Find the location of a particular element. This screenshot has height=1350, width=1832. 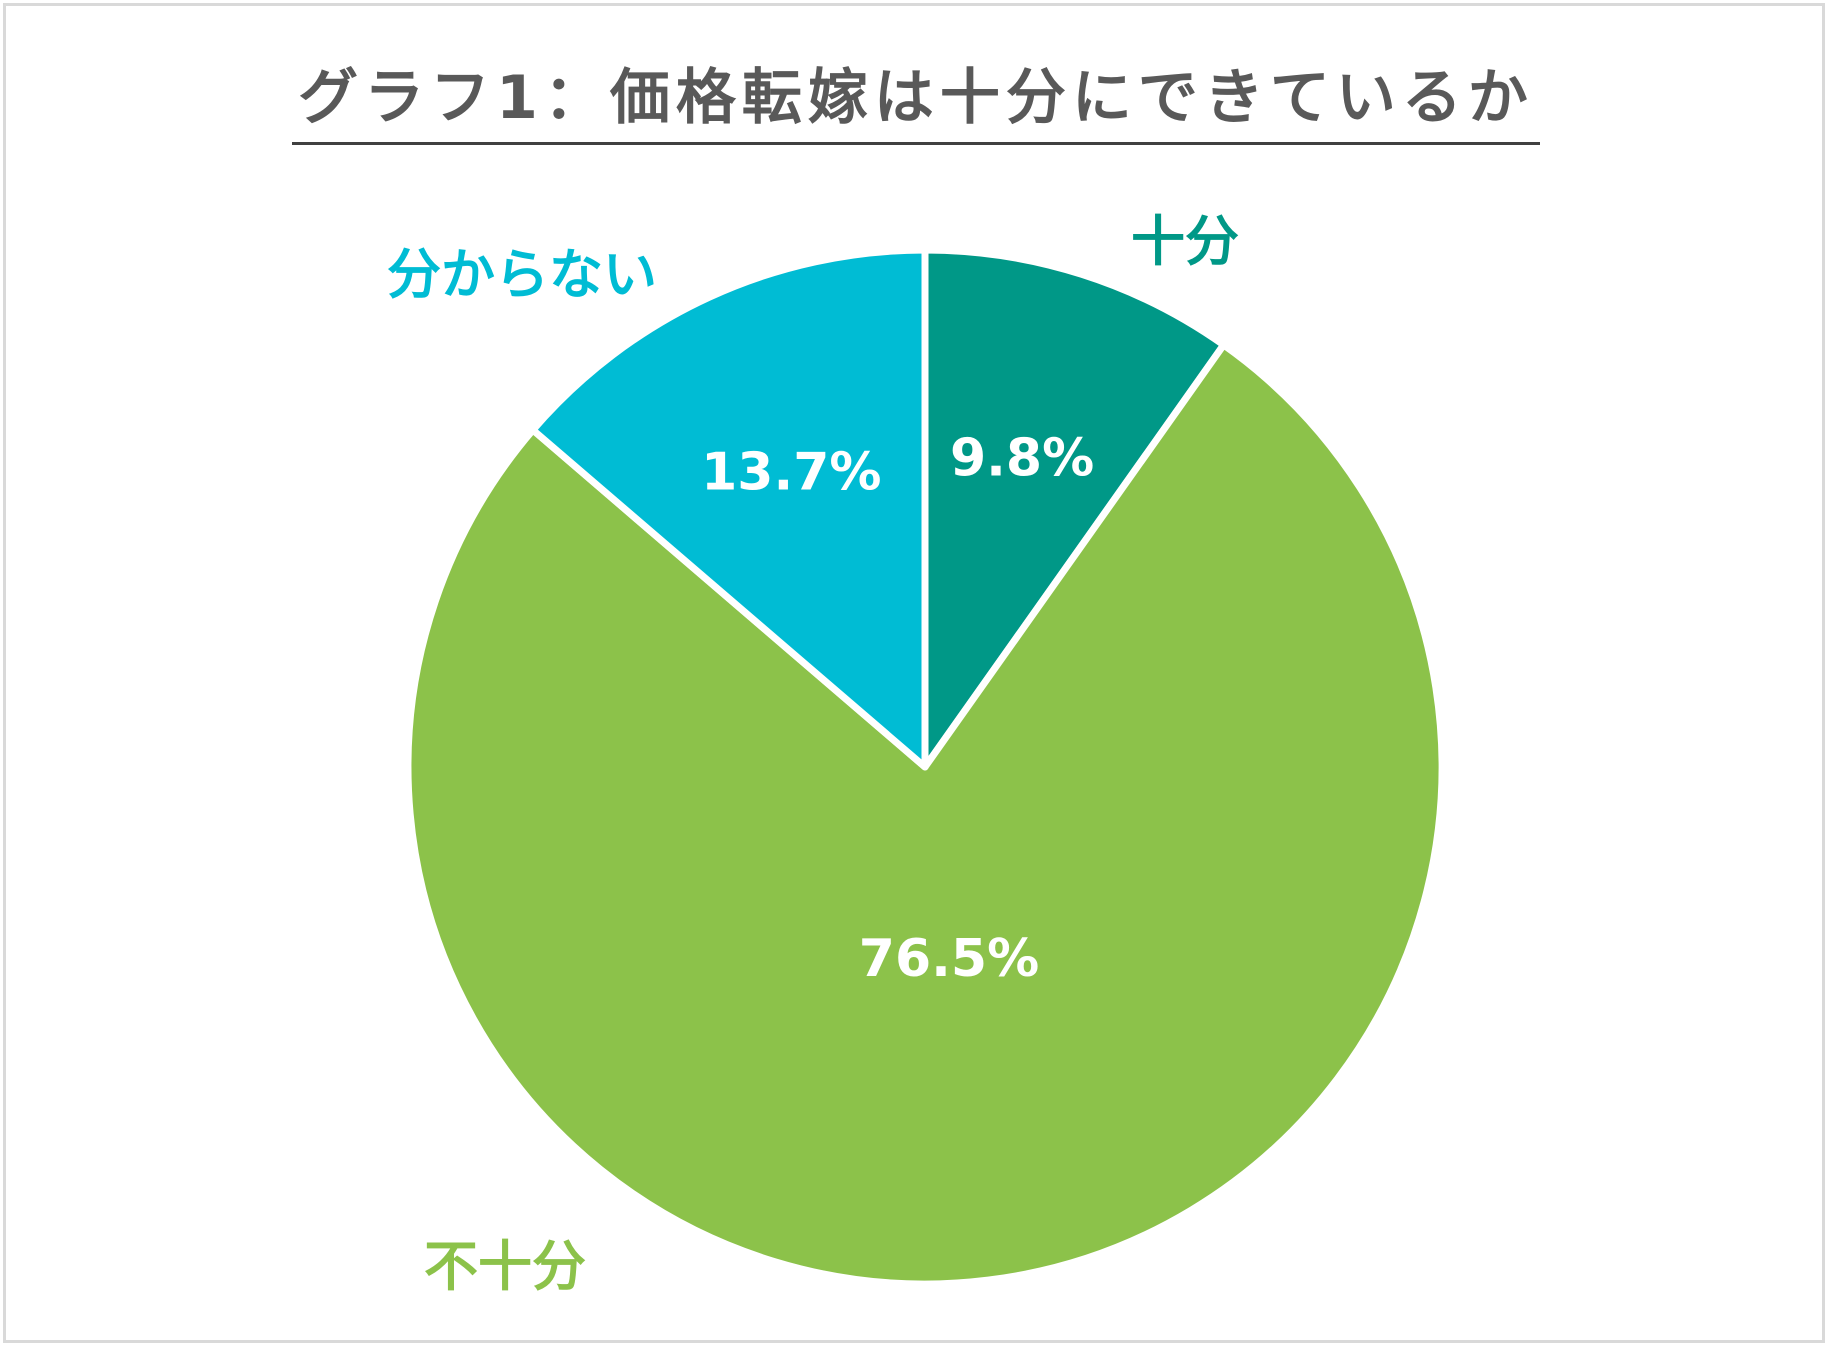

value-label-wakaranai: 13.7% is located at coordinates (791, 473).